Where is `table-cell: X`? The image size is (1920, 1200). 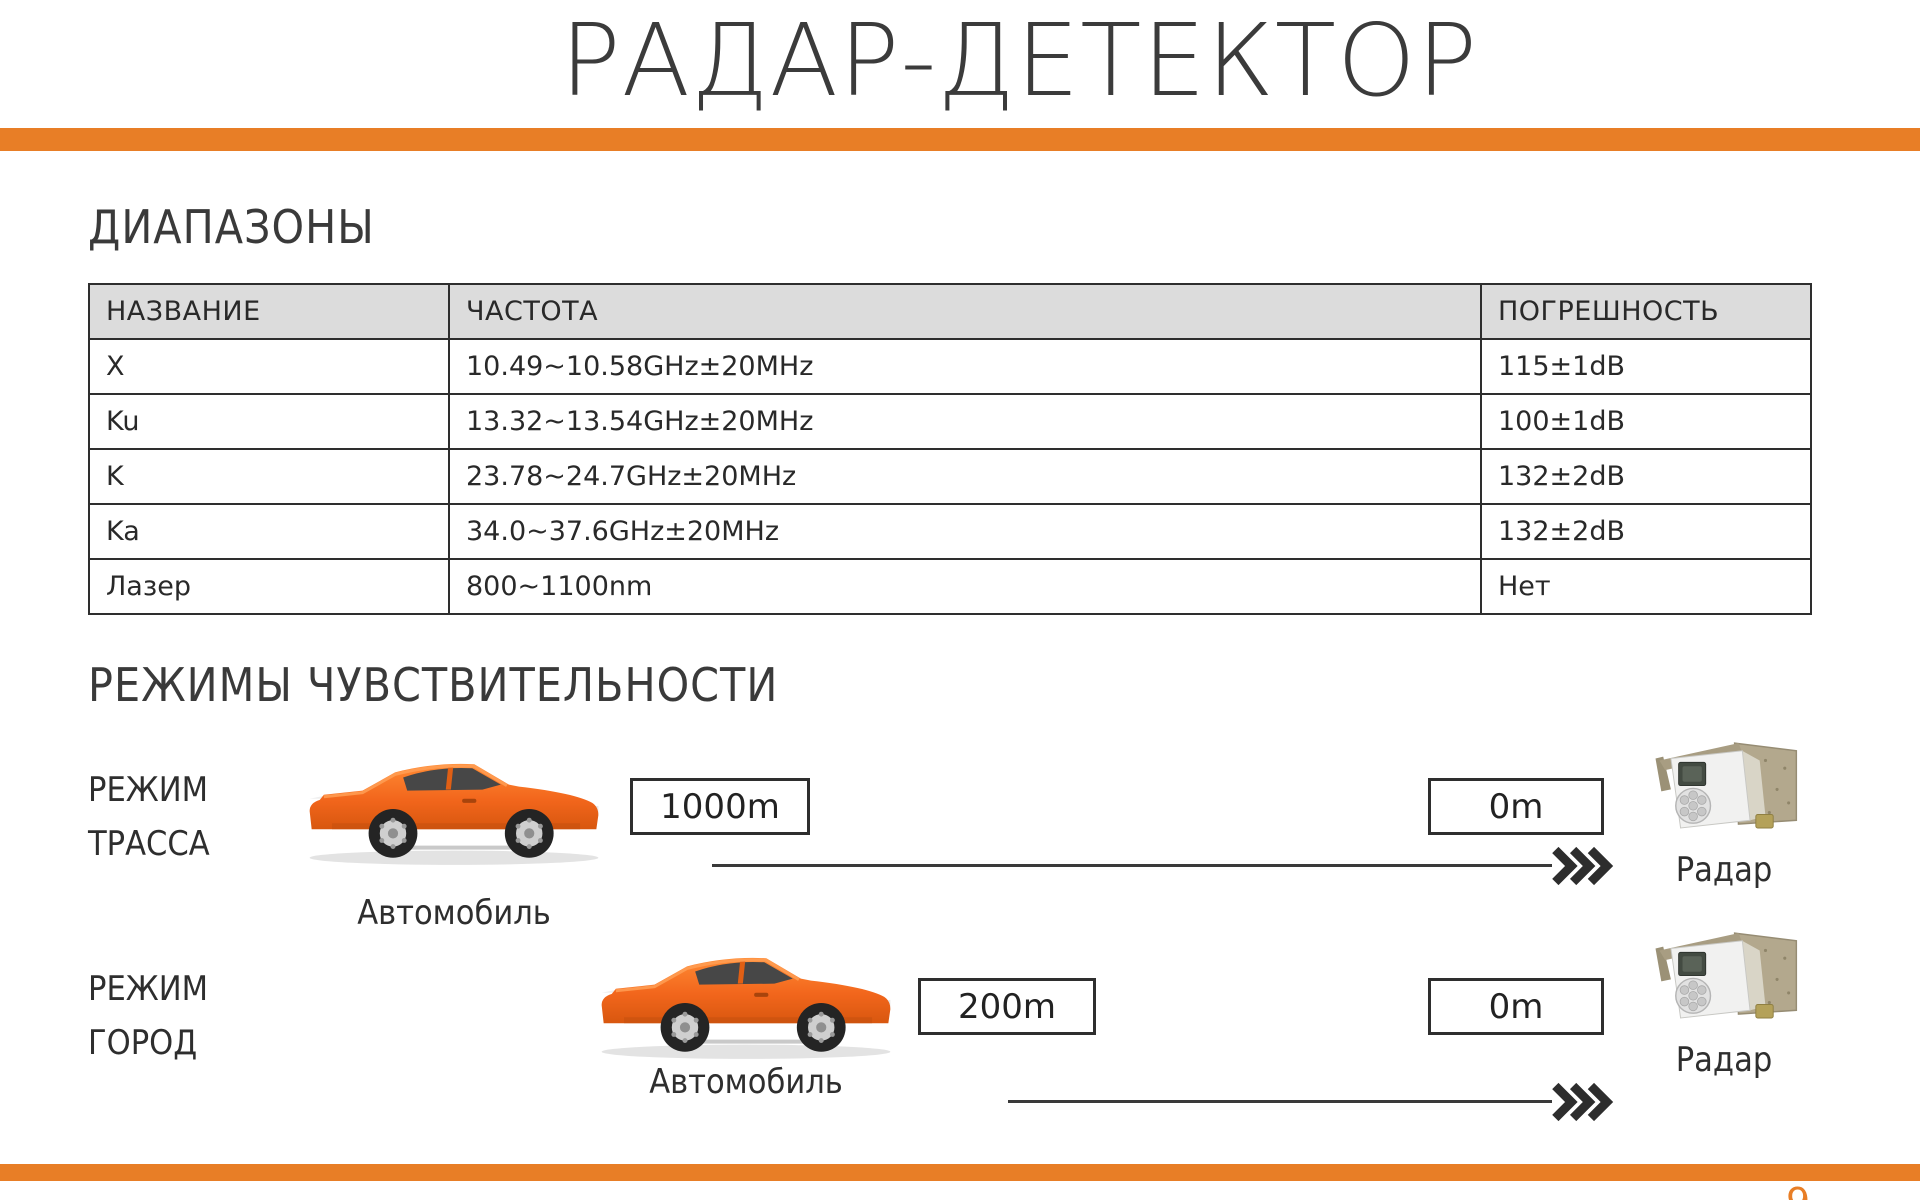 table-cell: X is located at coordinates (269, 366).